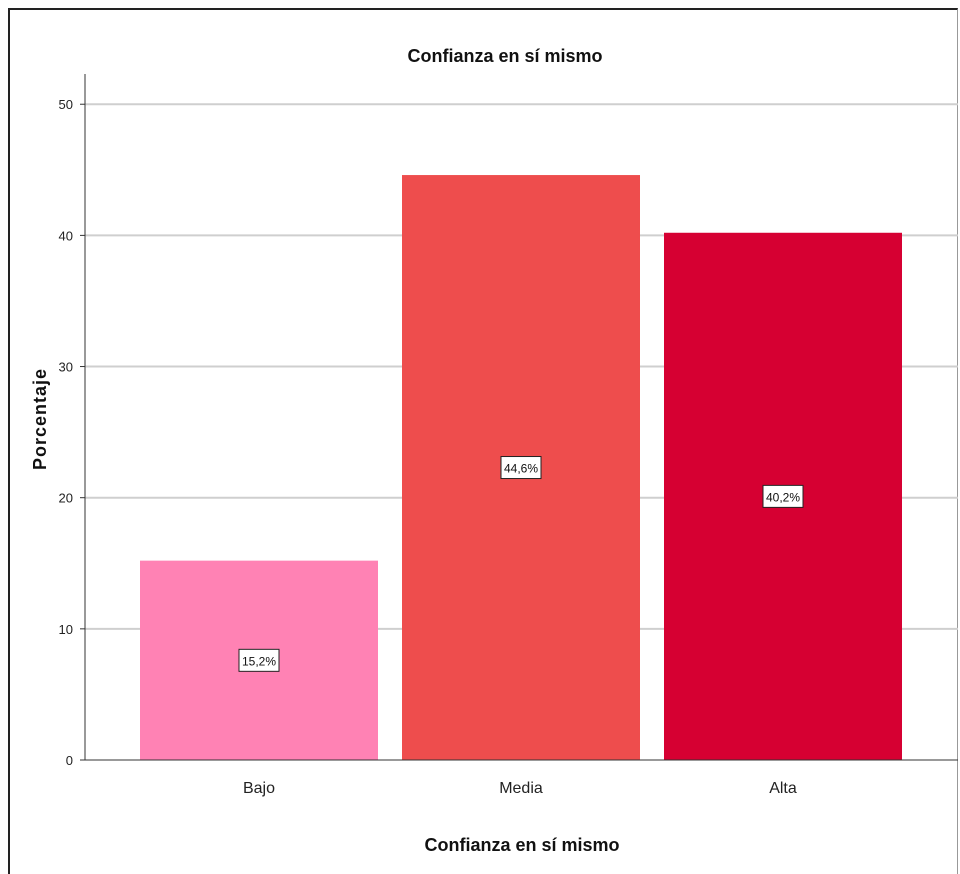 This screenshot has width=960, height=874. I want to click on x-category-label: Media, so click(521, 788).